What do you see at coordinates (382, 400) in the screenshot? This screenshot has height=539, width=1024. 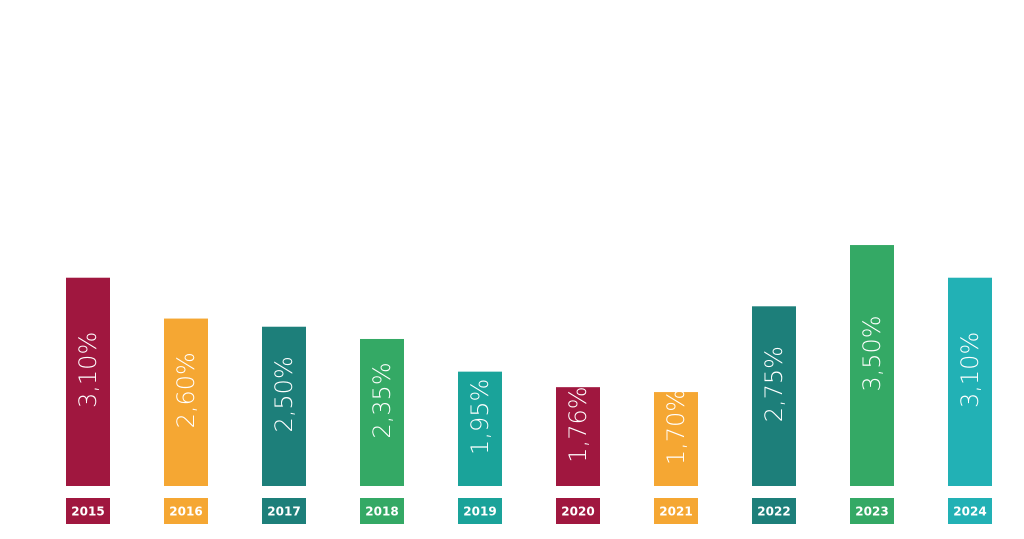 I see `value-label: 2,35%` at bounding box center [382, 400].